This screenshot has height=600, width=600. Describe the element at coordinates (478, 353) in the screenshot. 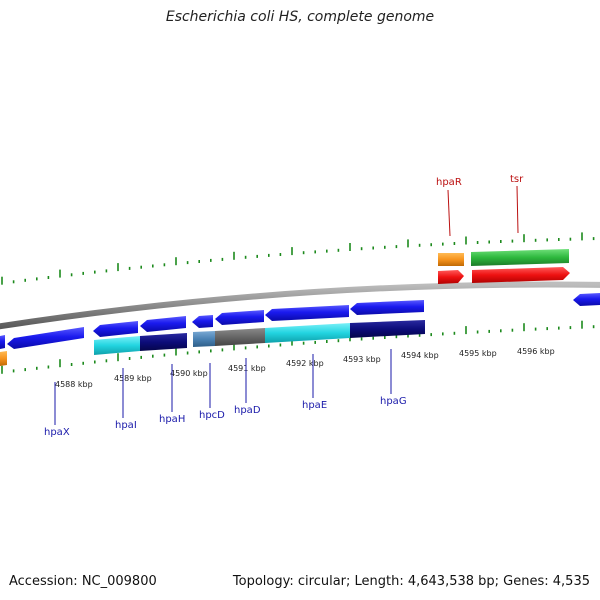

I see `scale-label: 4595 kbp` at that location.